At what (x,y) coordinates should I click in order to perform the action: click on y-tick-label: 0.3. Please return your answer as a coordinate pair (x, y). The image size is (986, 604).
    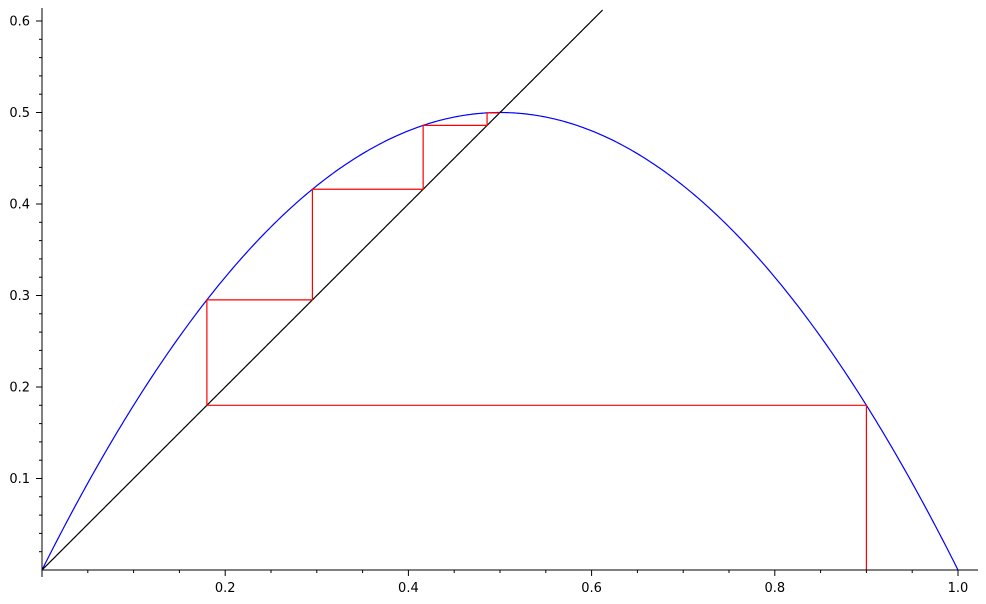
    Looking at the image, I should click on (19, 296).